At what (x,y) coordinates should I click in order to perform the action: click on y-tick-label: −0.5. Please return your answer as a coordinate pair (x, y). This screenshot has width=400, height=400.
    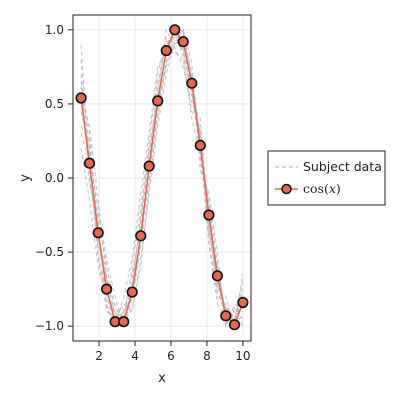
    Looking at the image, I should click on (49, 252).